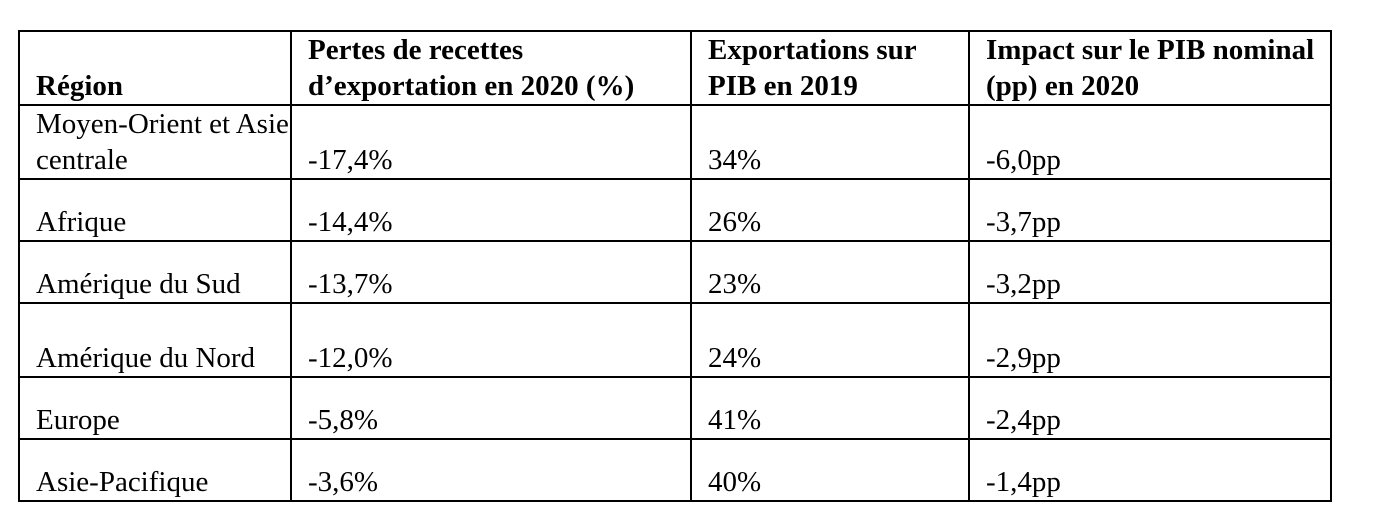 The image size is (1382, 514). What do you see at coordinates (830, 68) in the screenshot?
I see `header-exportations: Exportations sur PIB en 2019` at bounding box center [830, 68].